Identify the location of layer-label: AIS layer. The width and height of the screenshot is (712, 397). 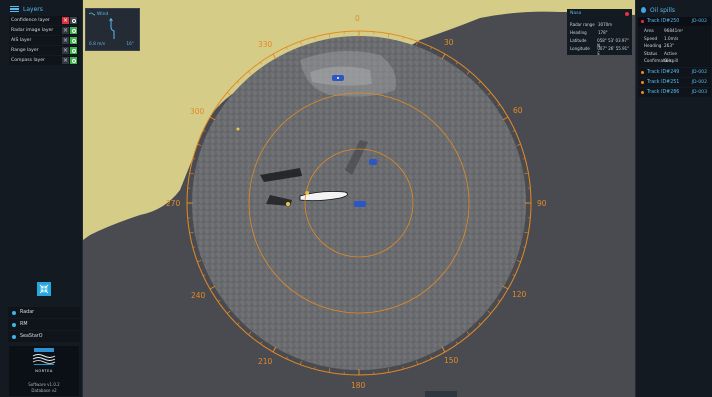
(21, 40).